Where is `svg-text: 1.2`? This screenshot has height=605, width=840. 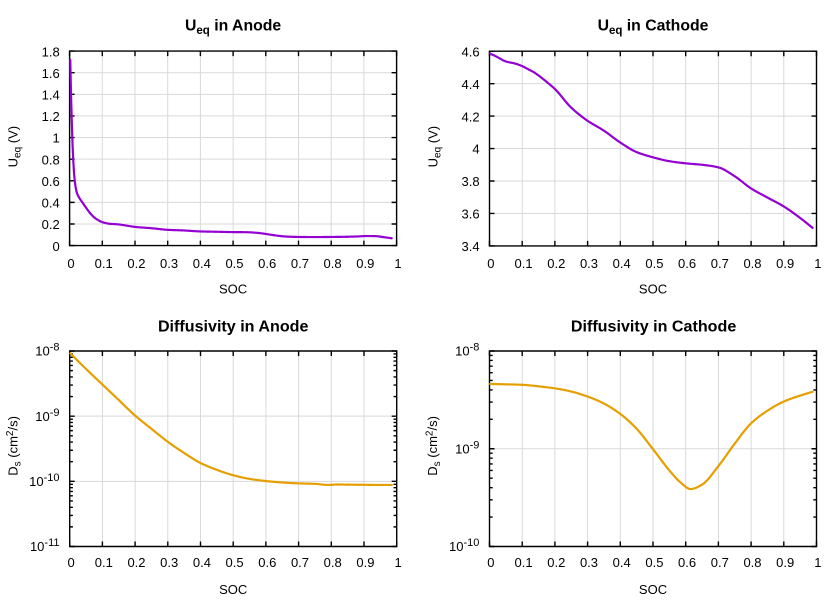
svg-text: 1.2 is located at coordinates (51, 116).